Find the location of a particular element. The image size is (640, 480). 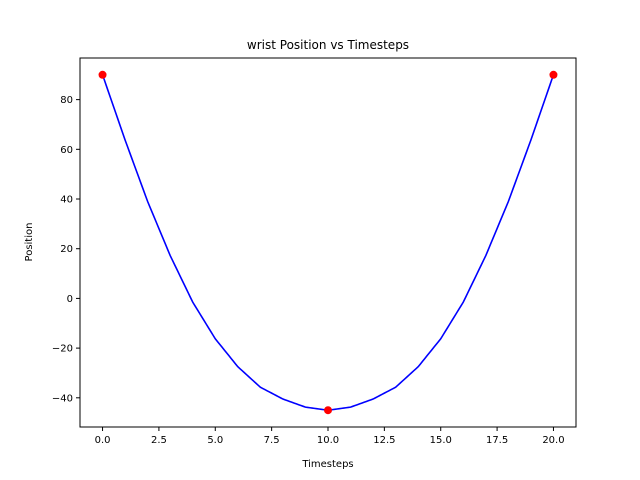

x-tick-label: 20.0 is located at coordinates (553, 440).